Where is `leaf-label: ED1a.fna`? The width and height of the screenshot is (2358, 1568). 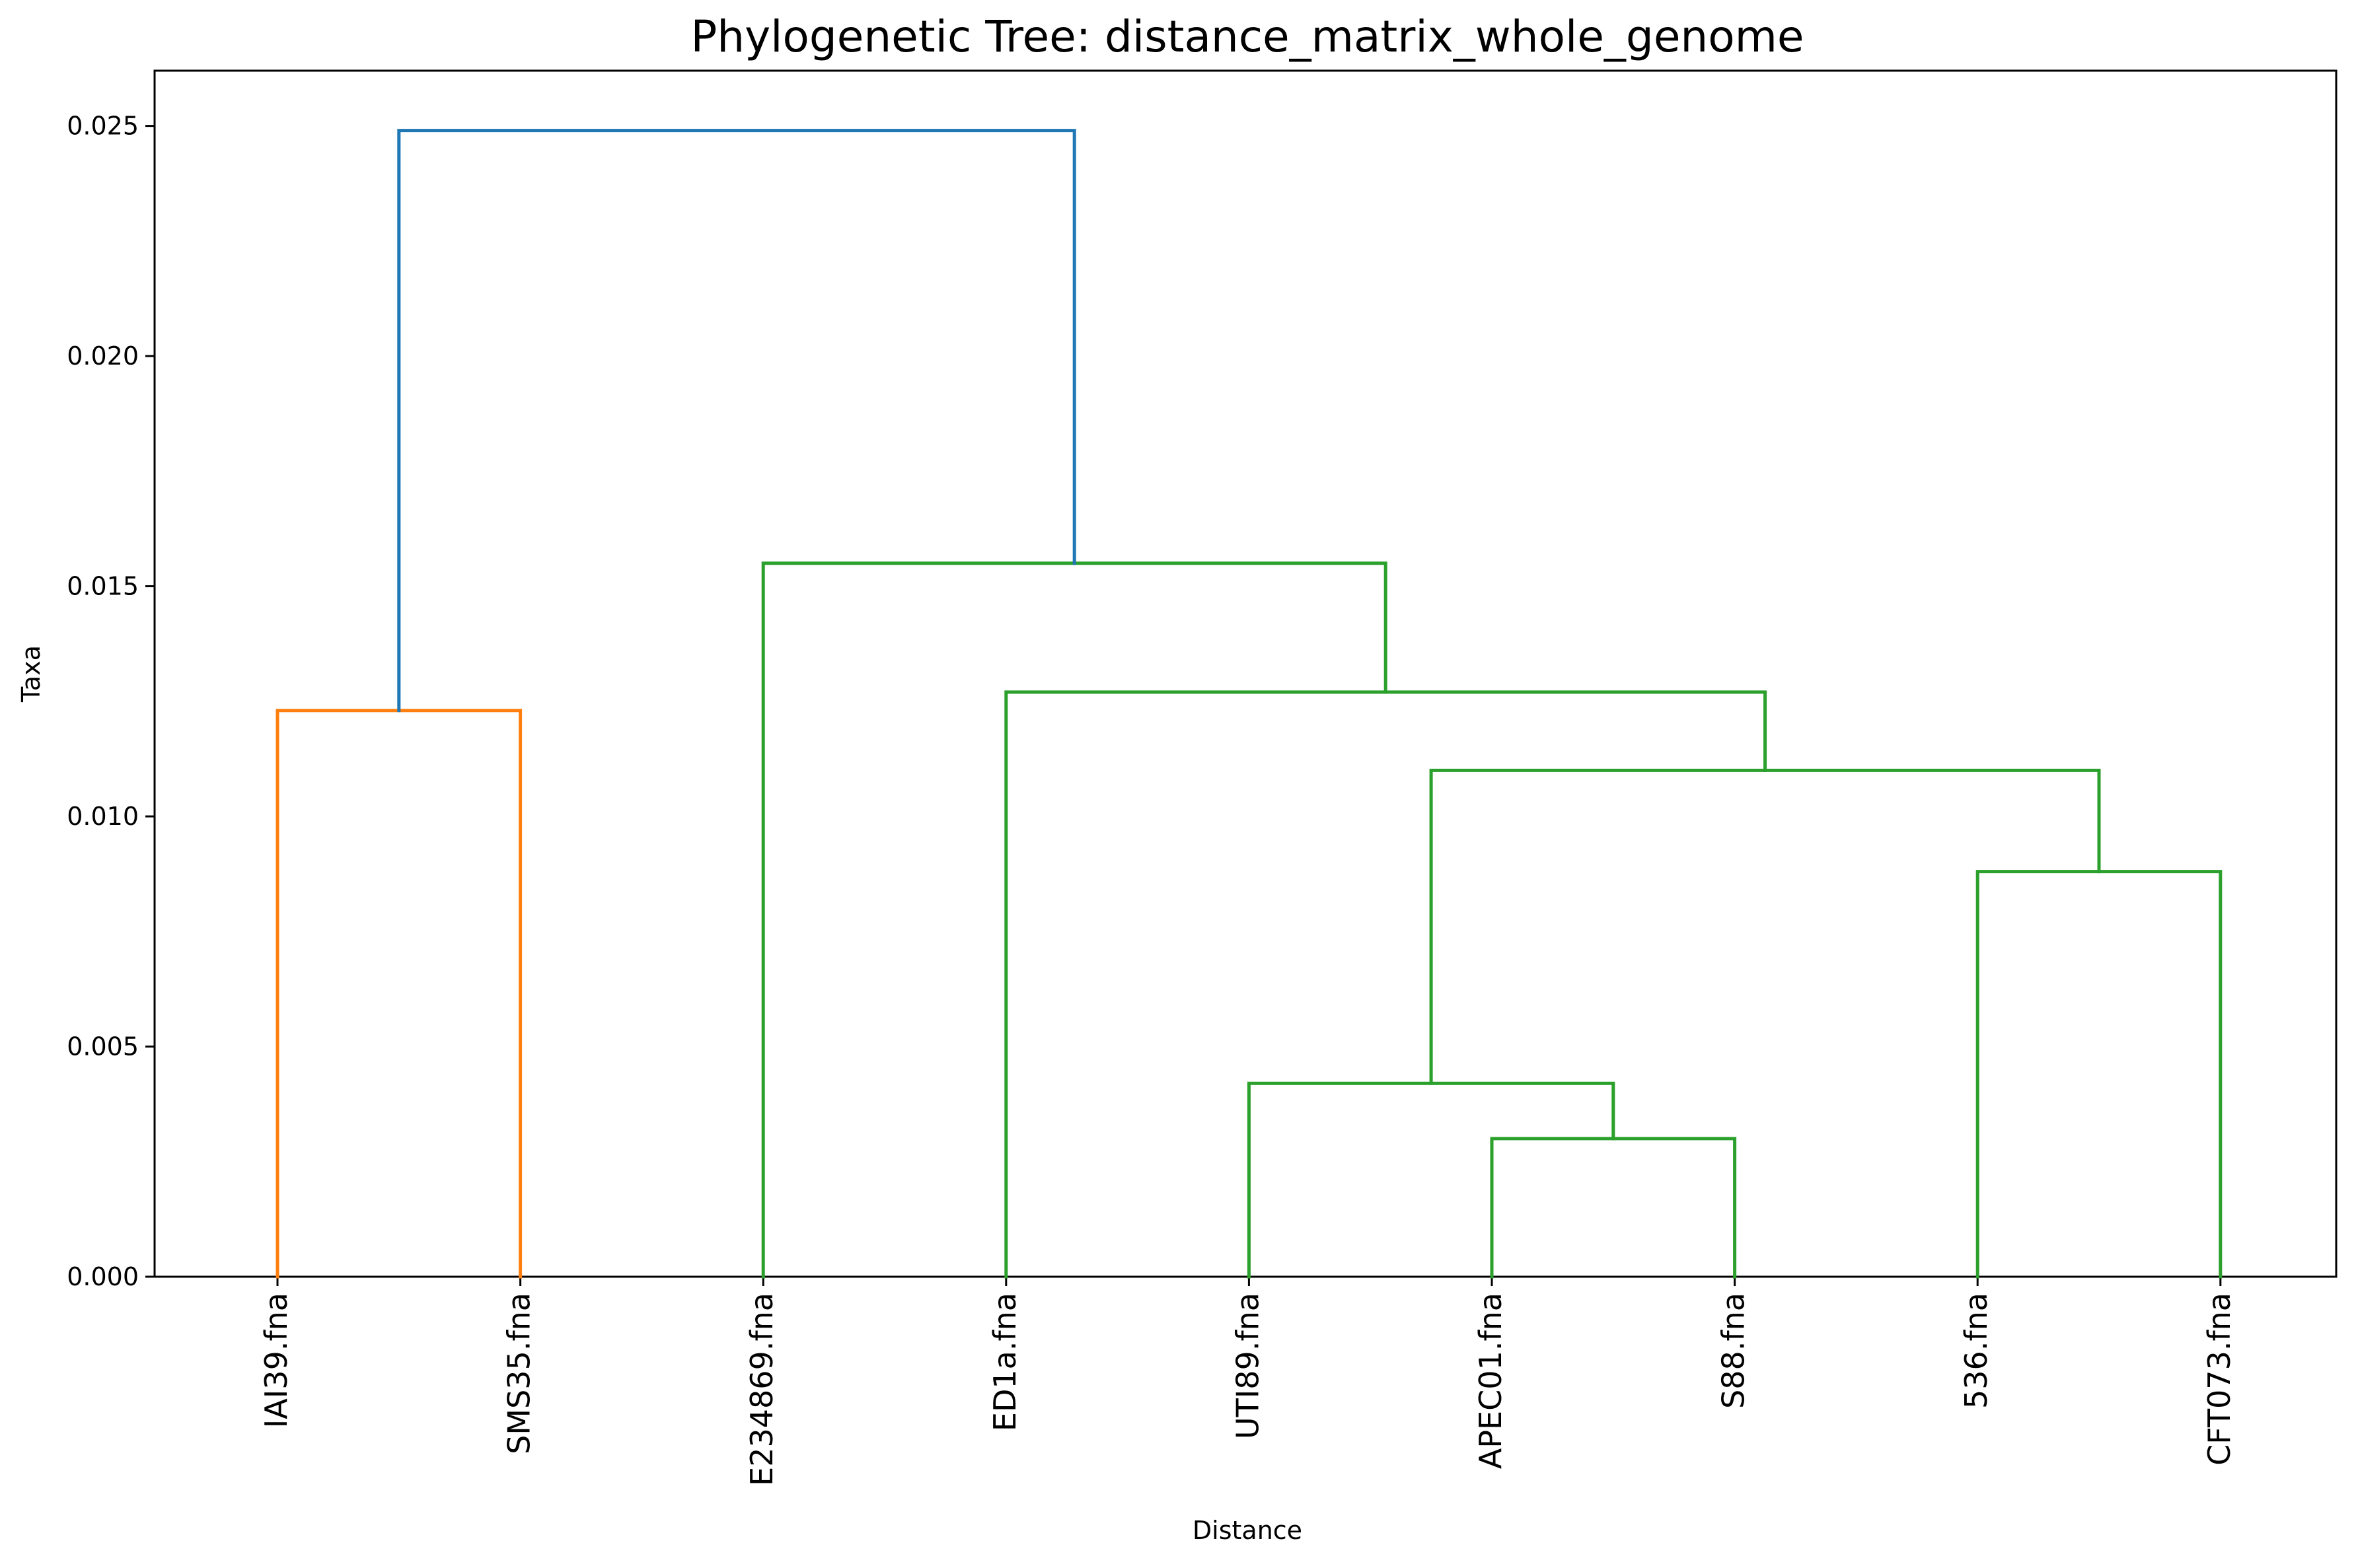
leaf-label: ED1a.fna is located at coordinates (1005, 1362).